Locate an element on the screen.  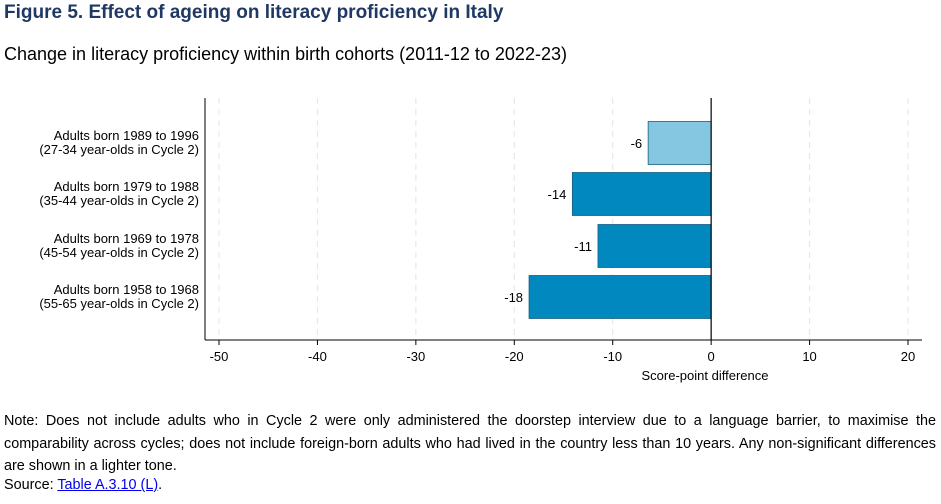
x-tick-label: -30 is located at coordinates (415, 356).